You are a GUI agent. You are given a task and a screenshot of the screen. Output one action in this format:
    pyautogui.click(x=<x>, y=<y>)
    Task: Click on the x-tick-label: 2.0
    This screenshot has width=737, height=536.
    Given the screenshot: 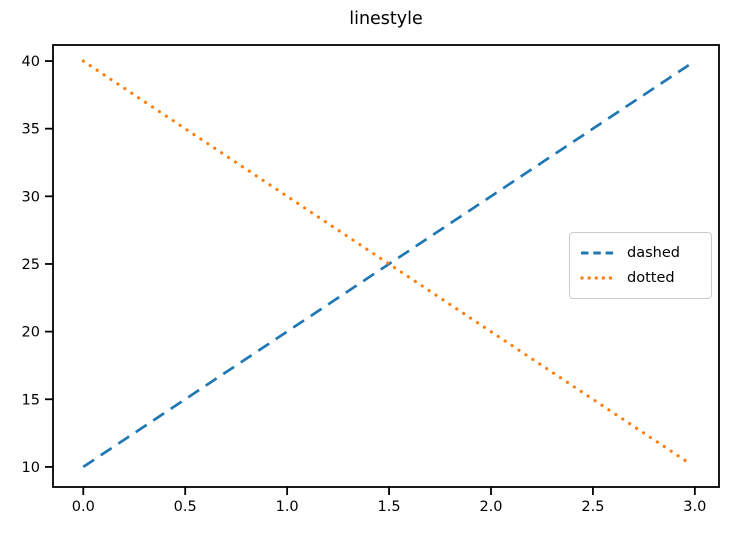 What is the action you would take?
    pyautogui.click(x=490, y=507)
    